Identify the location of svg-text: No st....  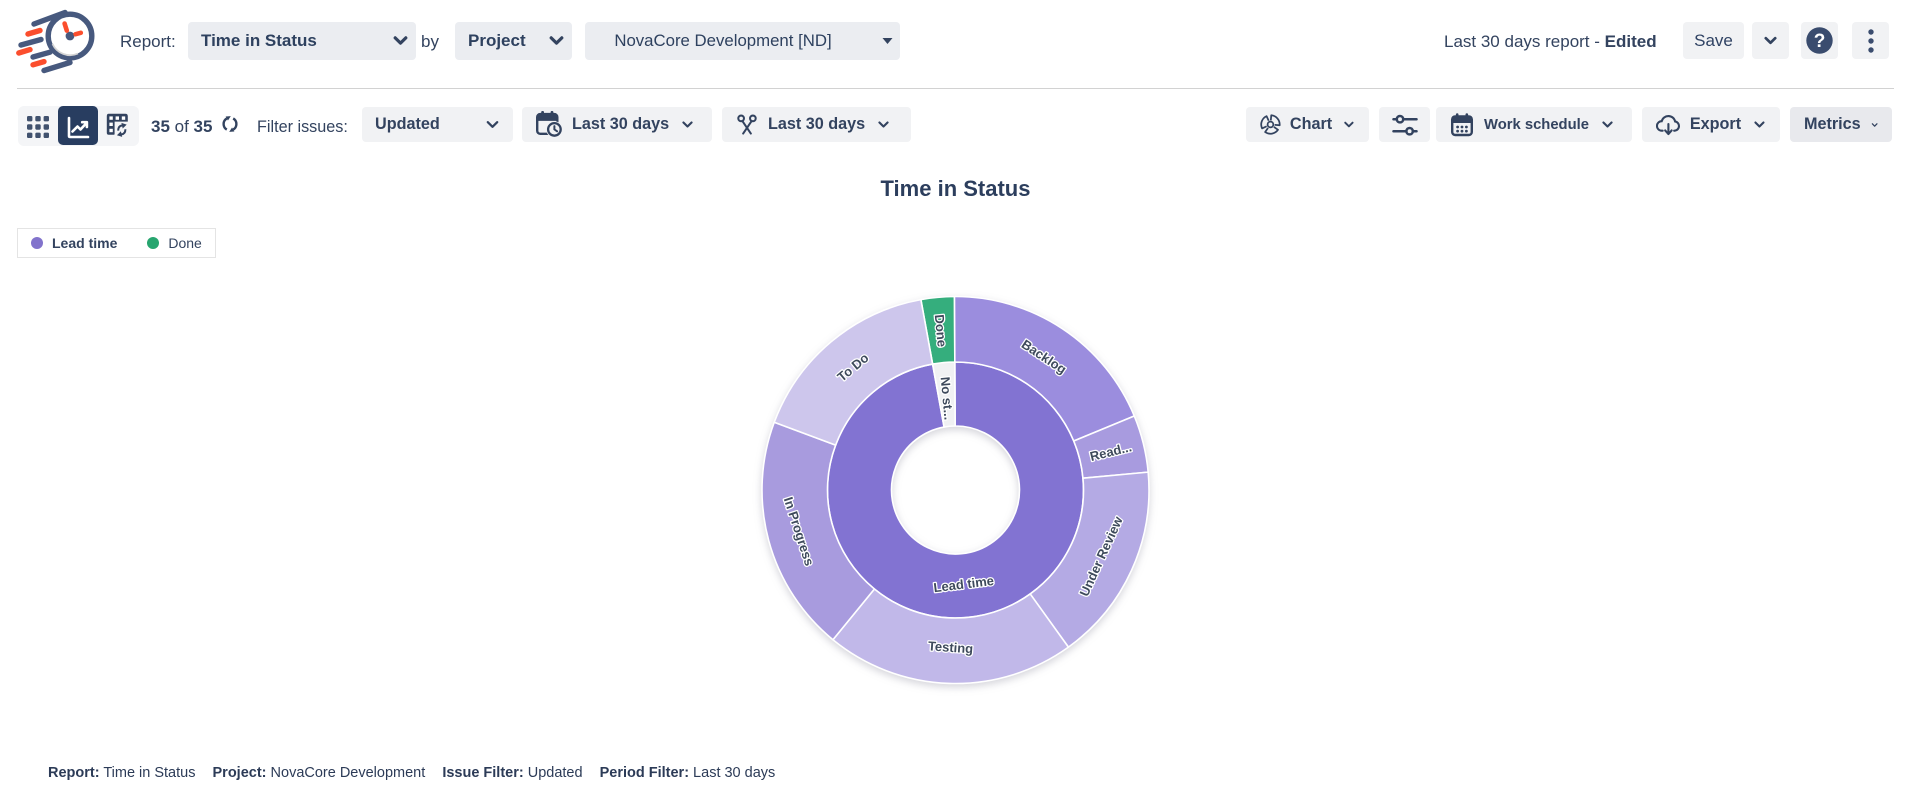
(947, 398).